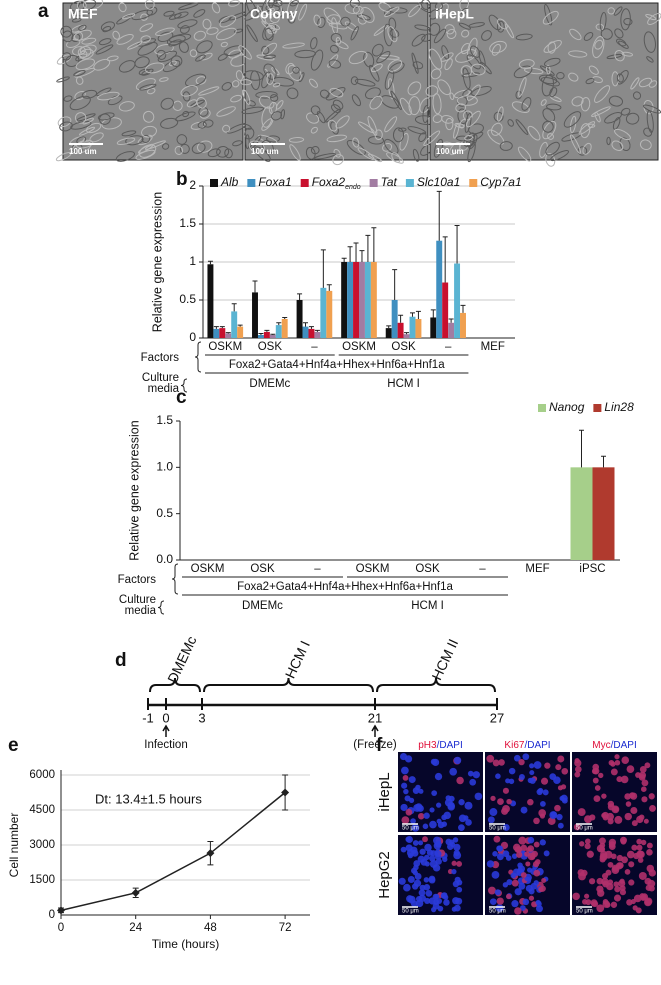  What do you see at coordinates (592, 569) in the screenshot?
I see `x-tick-label: iPSC` at bounding box center [592, 569].